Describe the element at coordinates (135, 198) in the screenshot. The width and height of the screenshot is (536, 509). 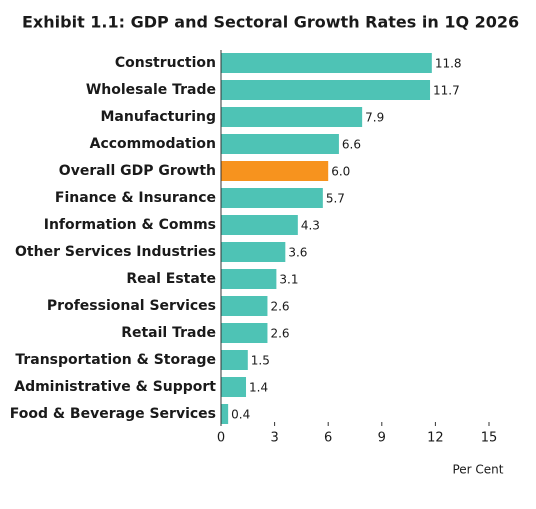
I see `y-tick-label: Finance & Insurance` at that location.